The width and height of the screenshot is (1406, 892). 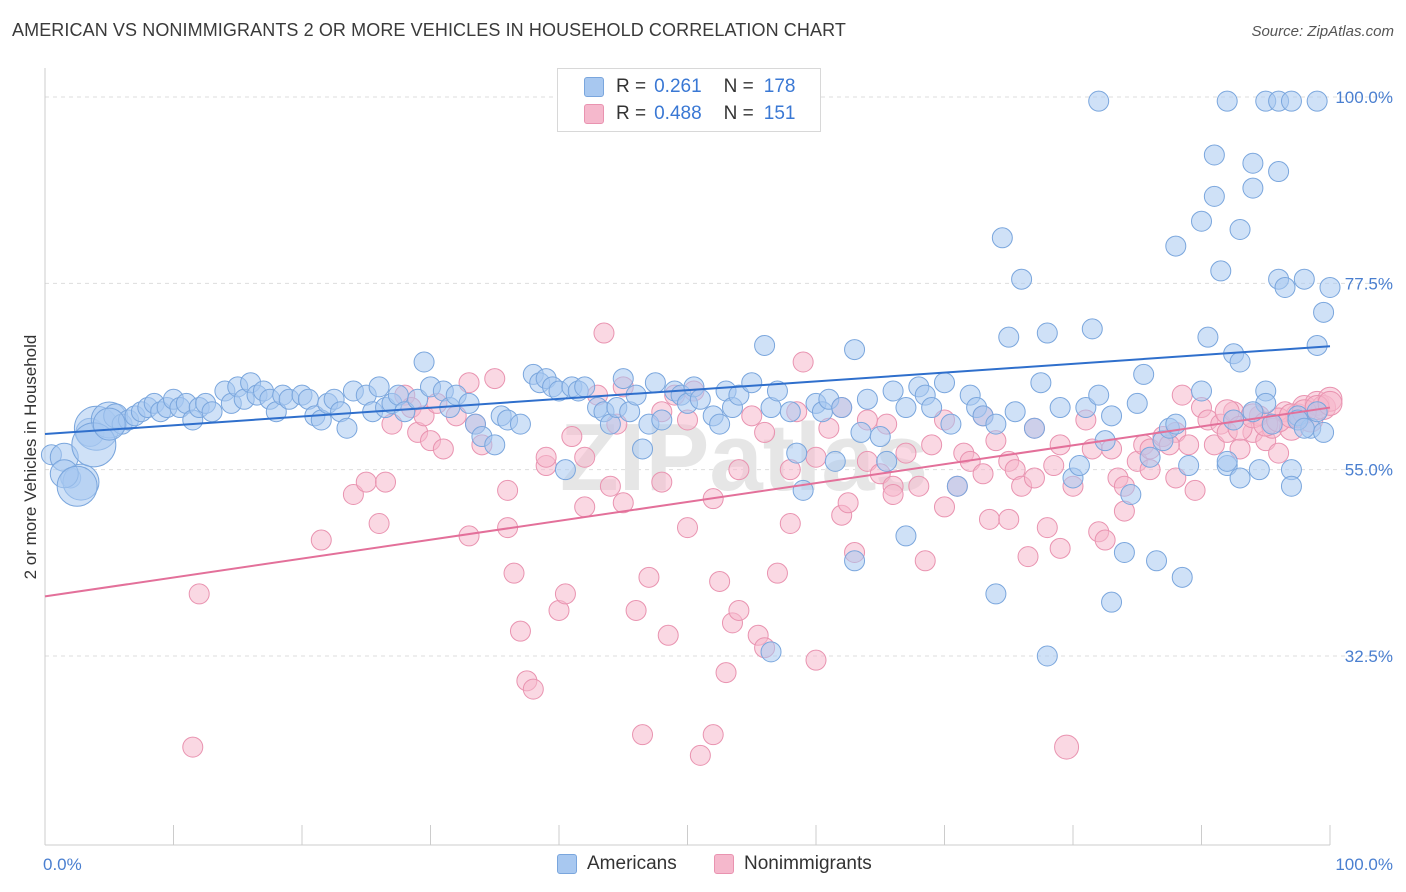 I want to click on r-value: 0.488, so click(x=678, y=113).